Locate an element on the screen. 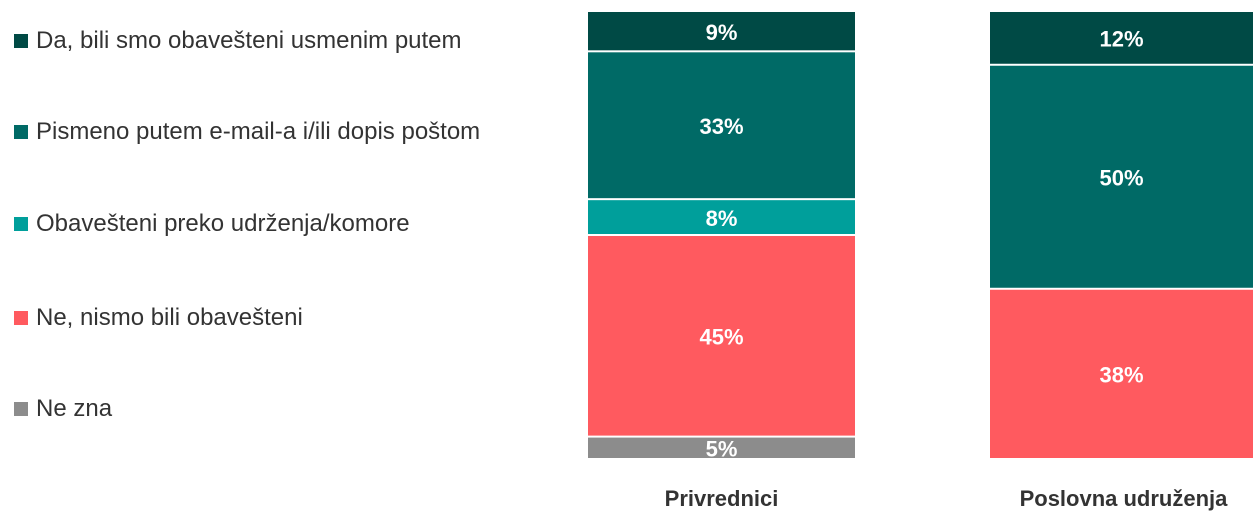 The height and width of the screenshot is (516, 1253). legend-item: Obavešteni preko udrženja/komore is located at coordinates (274, 224).